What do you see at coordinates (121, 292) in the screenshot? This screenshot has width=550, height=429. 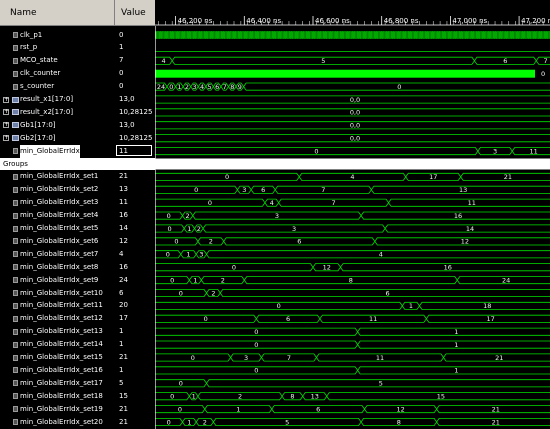 I see `signal-value: 6` at bounding box center [121, 292].